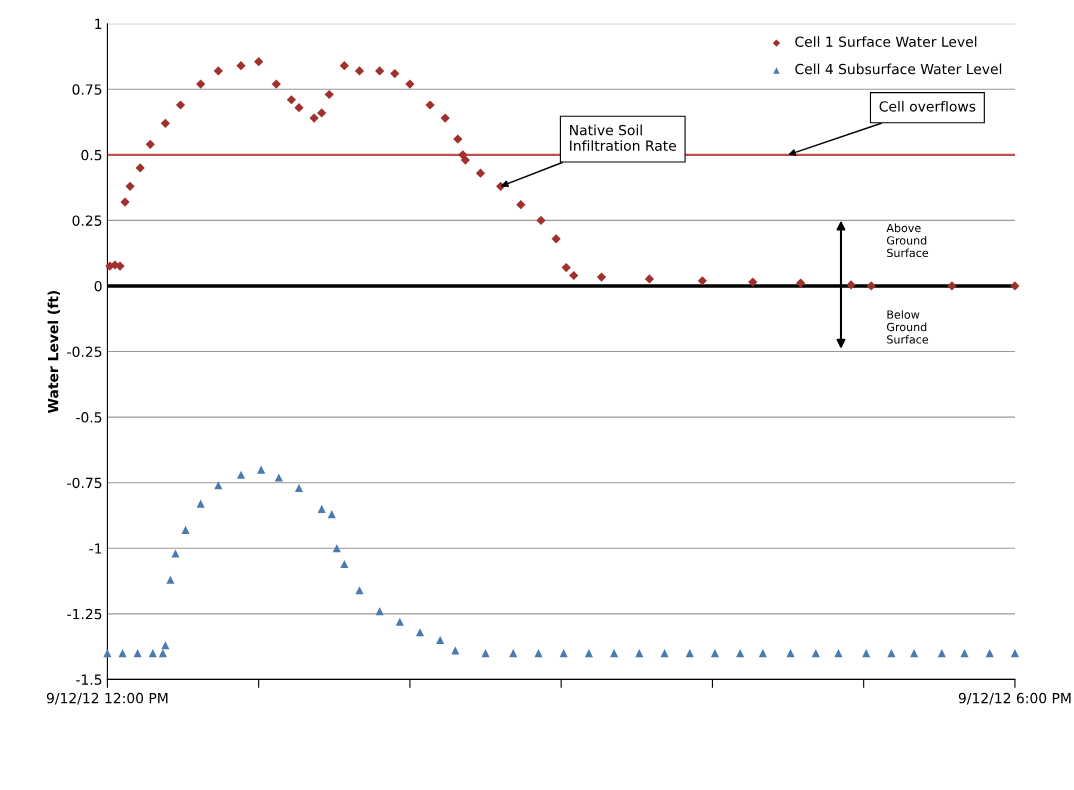 The image size is (1074, 790). What do you see at coordinates (898, 69) in the screenshot?
I see `legend-label: Cell 4 Subsurface Water Level` at bounding box center [898, 69].